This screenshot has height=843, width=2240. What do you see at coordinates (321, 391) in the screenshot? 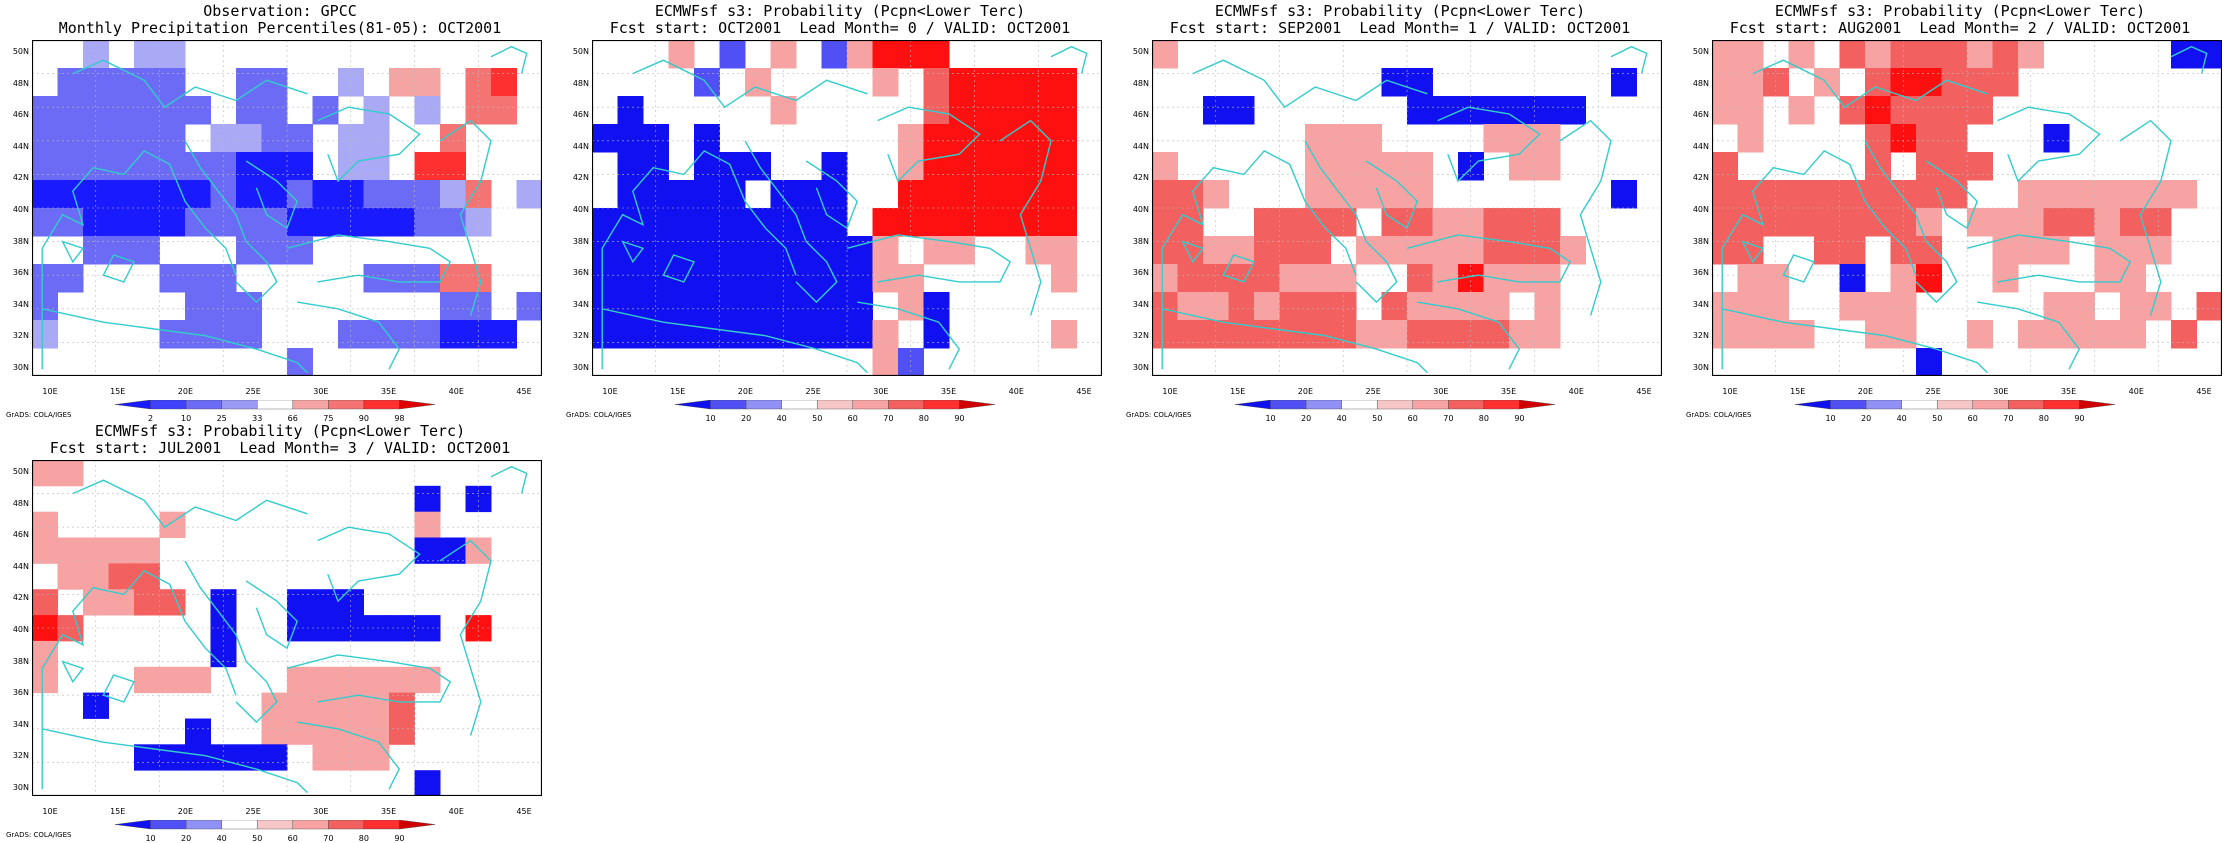
I see `lon-label: 30E` at bounding box center [321, 391].